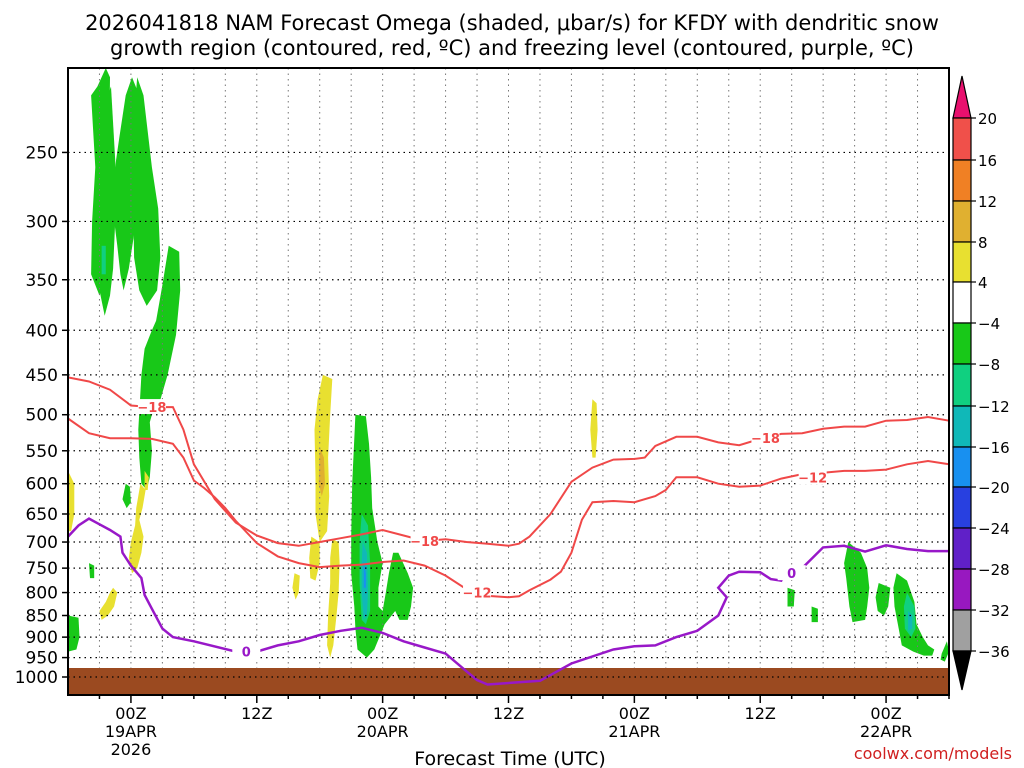  Describe the element at coordinates (962, 670) in the screenshot. I see `colorbar-bottom-arrow` at that location.